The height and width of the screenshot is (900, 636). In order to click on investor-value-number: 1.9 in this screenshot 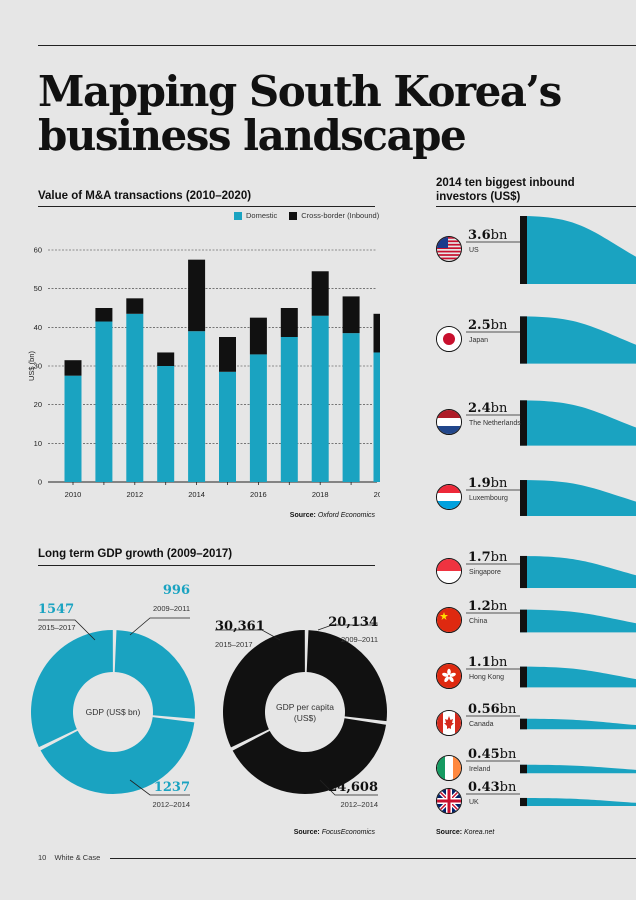, I will do `click(479, 483)`.